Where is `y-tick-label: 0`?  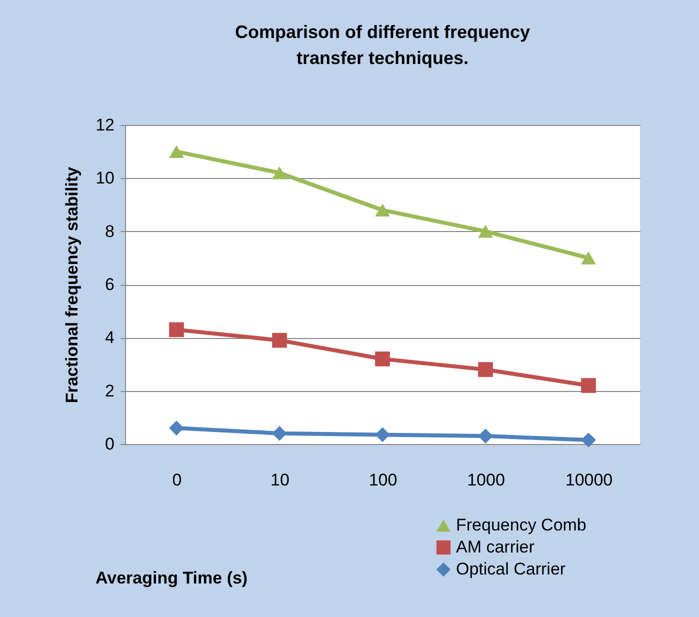
y-tick-label: 0 is located at coordinates (109, 444).